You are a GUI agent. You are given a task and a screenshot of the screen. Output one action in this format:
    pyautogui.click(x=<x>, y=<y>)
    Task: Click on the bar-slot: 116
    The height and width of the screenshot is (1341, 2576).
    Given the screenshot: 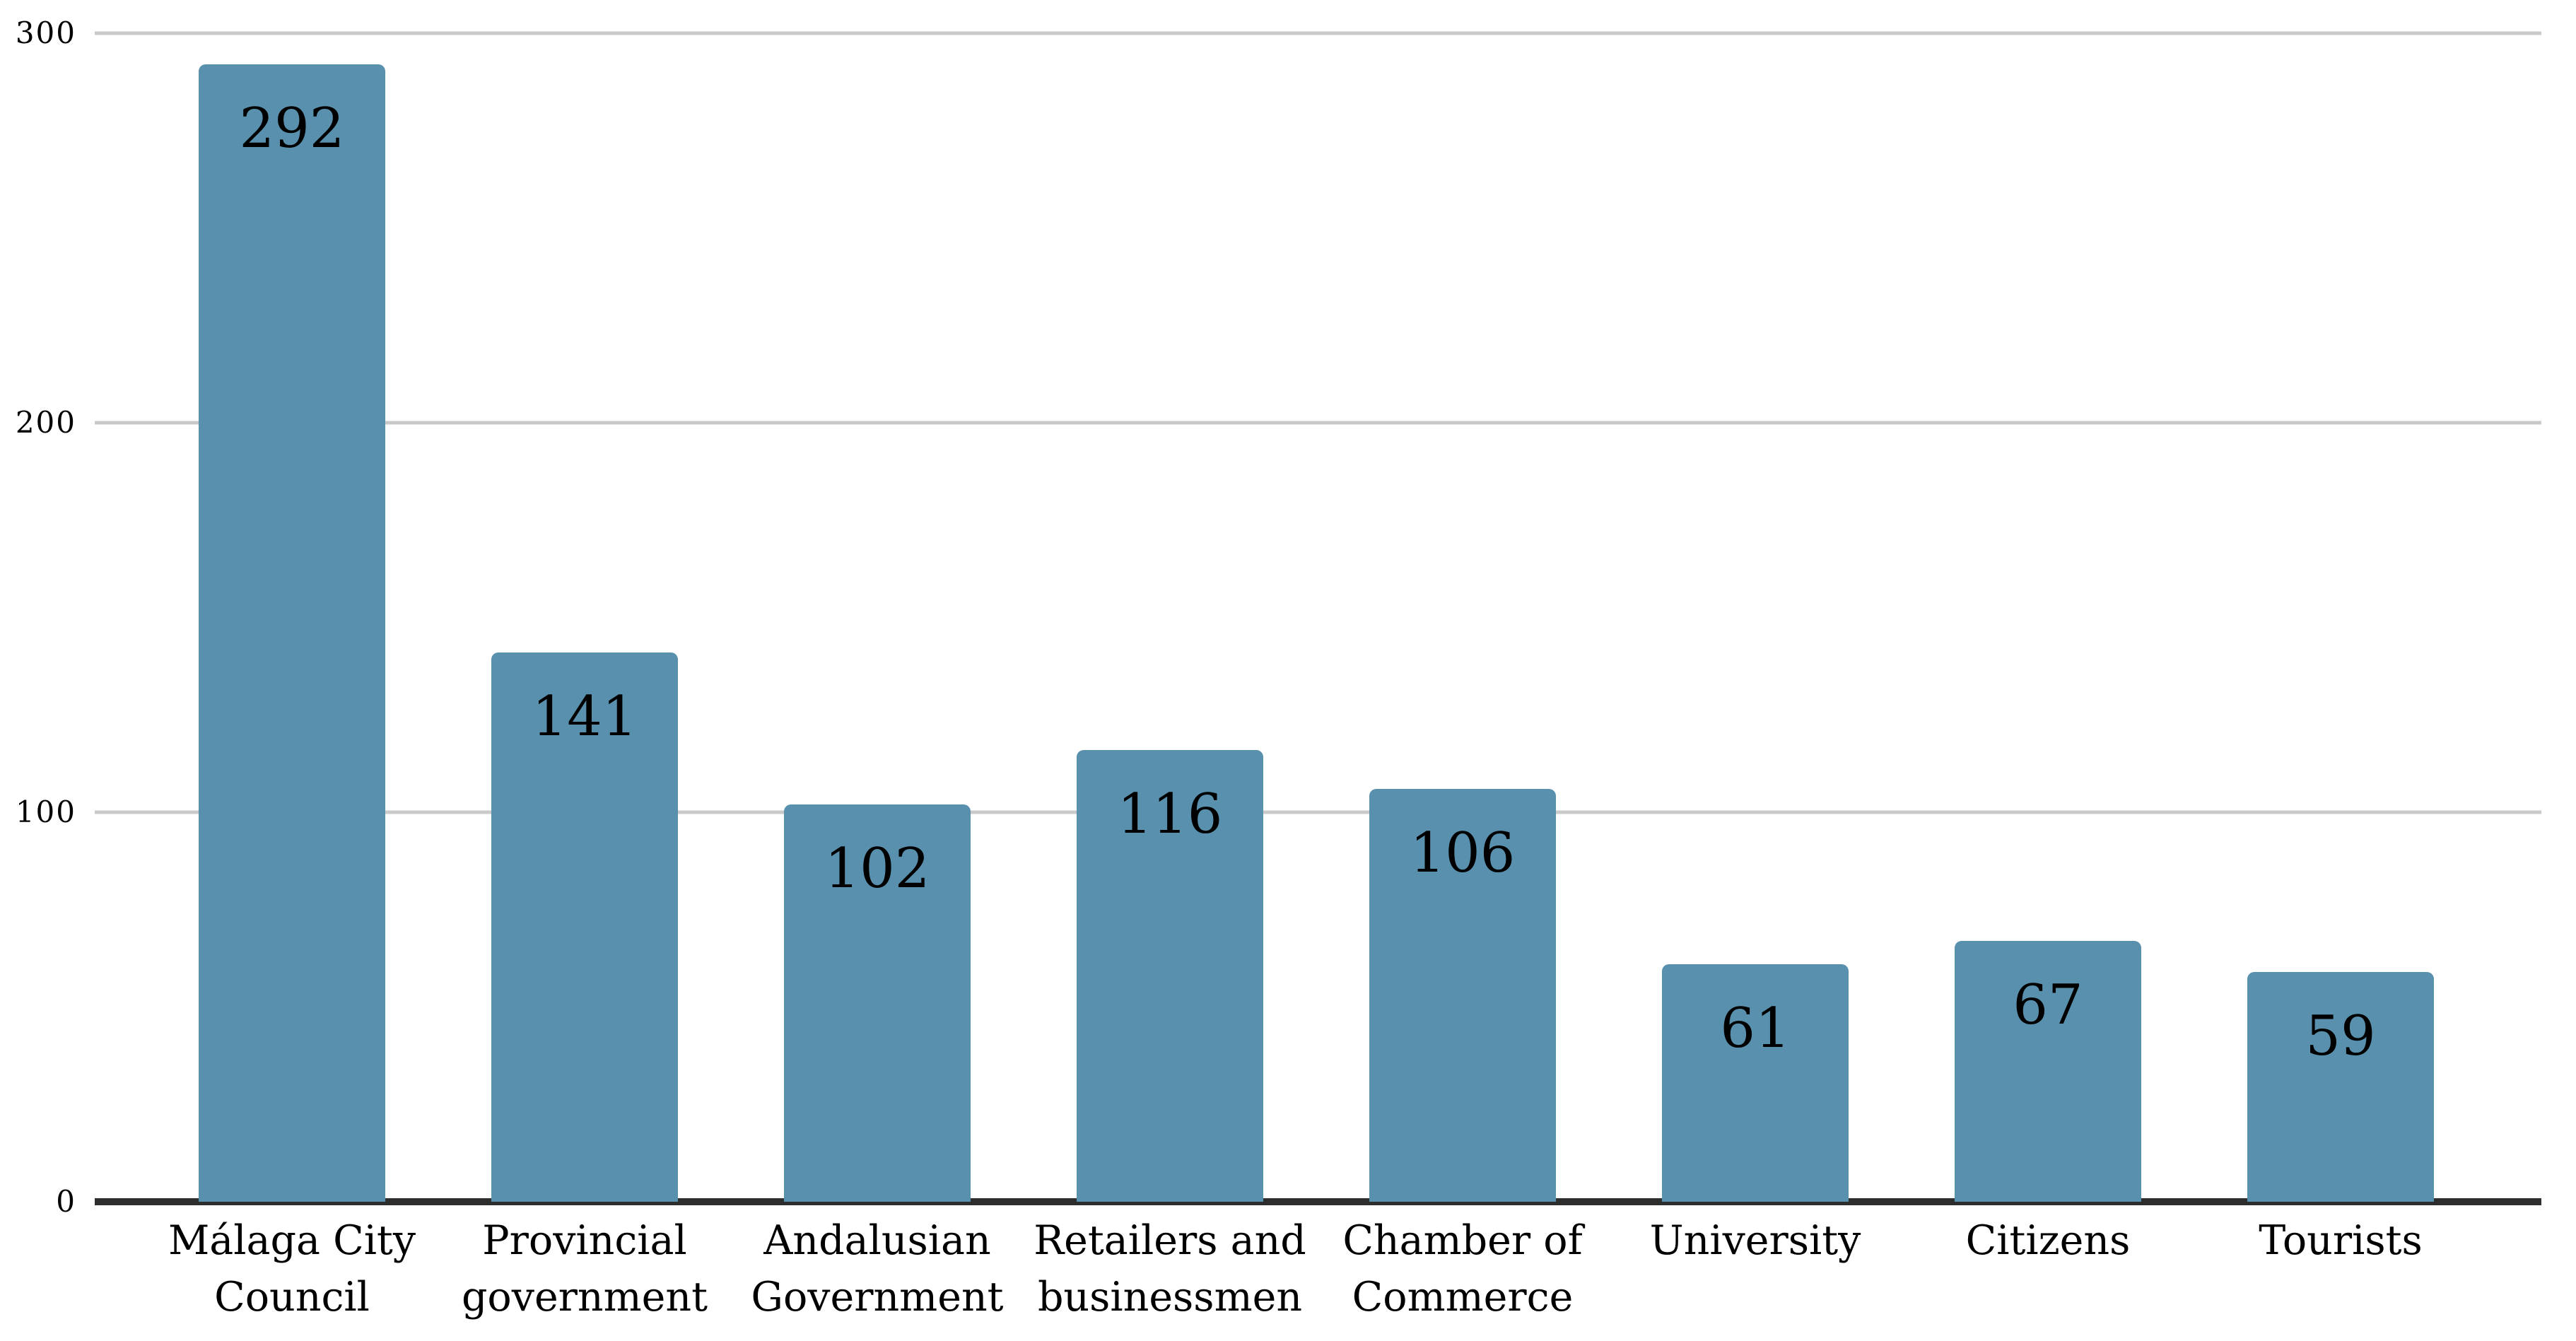 What is the action you would take?
    pyautogui.click(x=1170, y=617)
    